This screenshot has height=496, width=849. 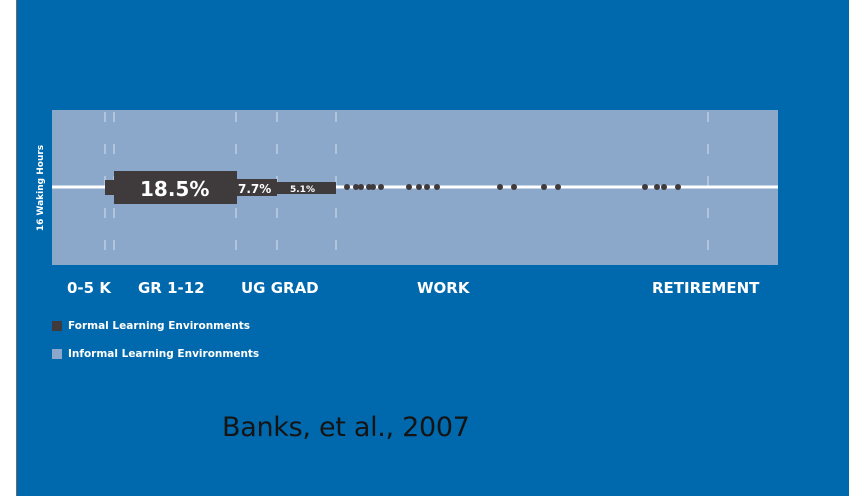 I want to click on stage-label-work: WORK, so click(x=444, y=288).